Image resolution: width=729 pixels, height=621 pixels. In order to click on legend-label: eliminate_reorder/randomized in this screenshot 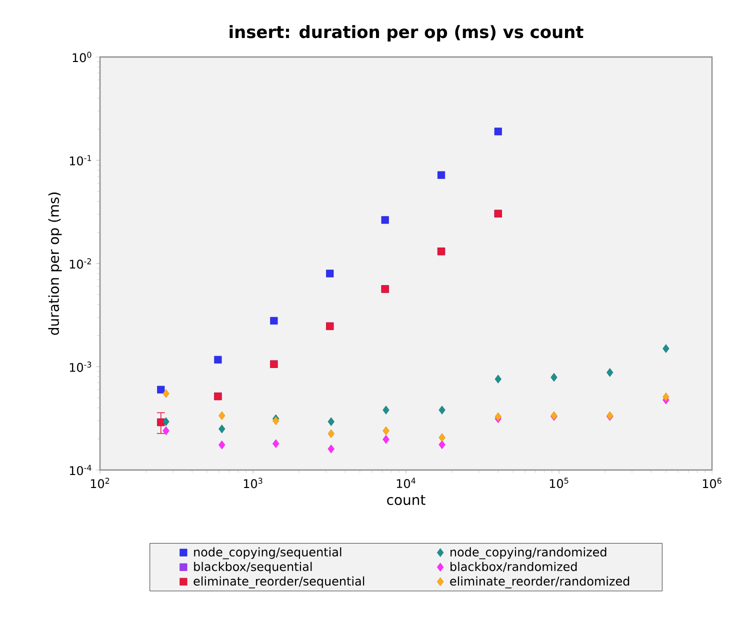, I will do `click(540, 582)`.